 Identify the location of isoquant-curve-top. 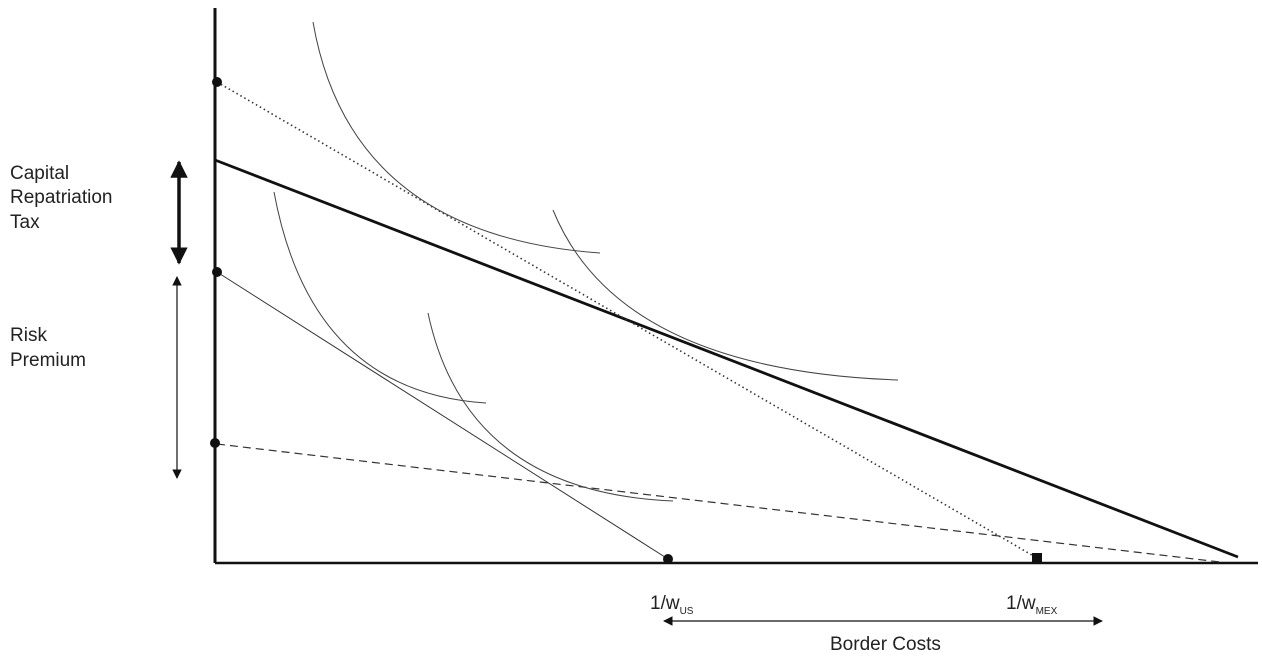
(456, 137).